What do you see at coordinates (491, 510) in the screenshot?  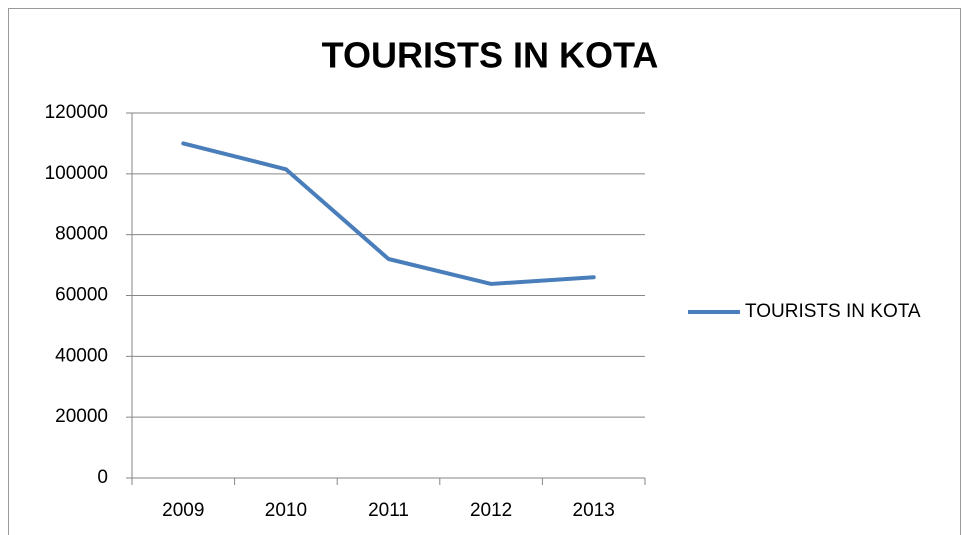 I see `x-tick-label: 2012` at bounding box center [491, 510].